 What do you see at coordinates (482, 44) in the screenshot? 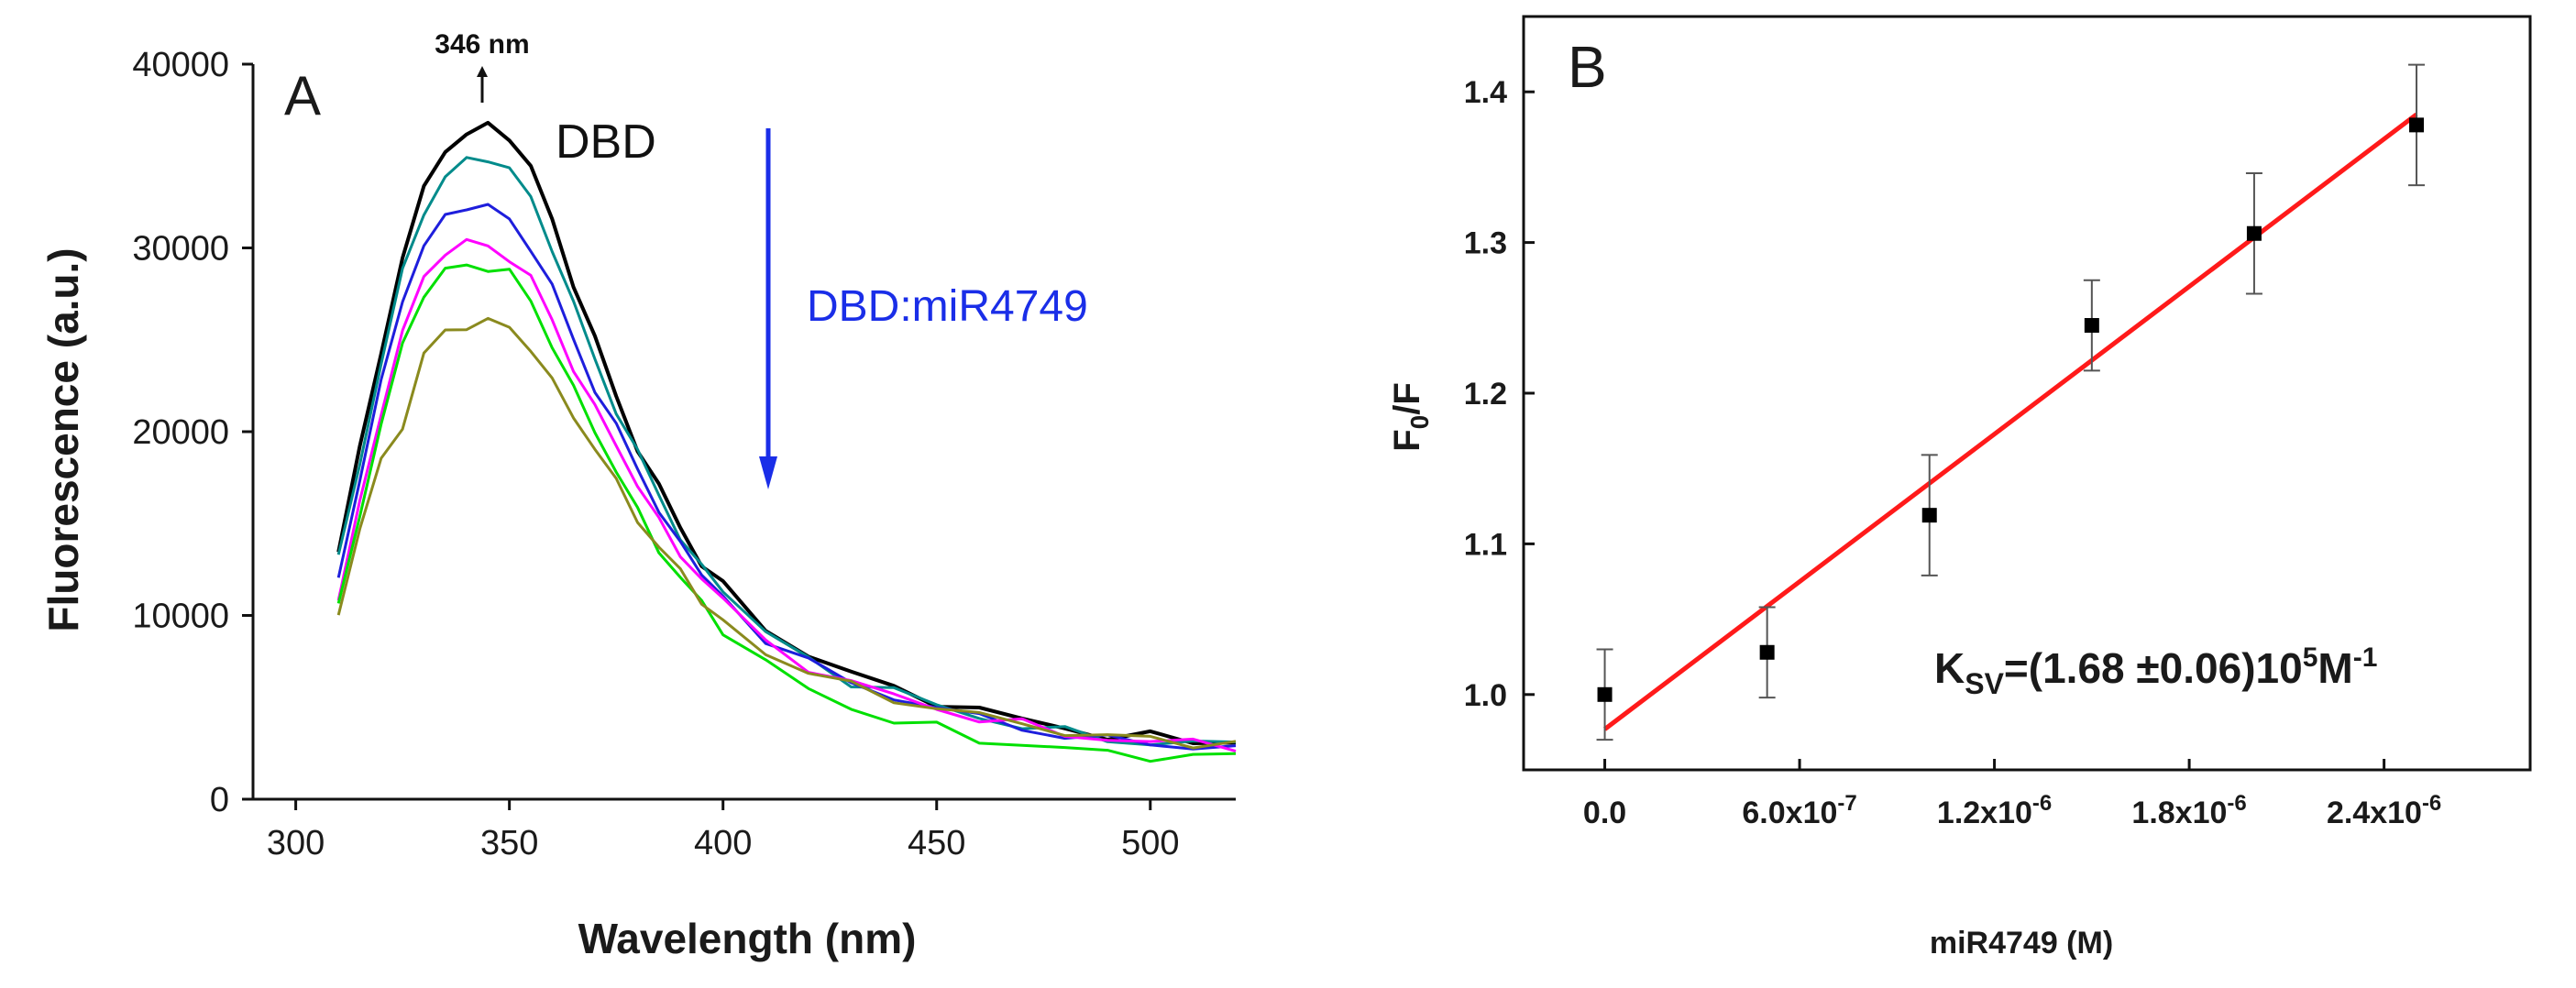
I see `peak-wavelength-label: 346 nm` at bounding box center [482, 44].